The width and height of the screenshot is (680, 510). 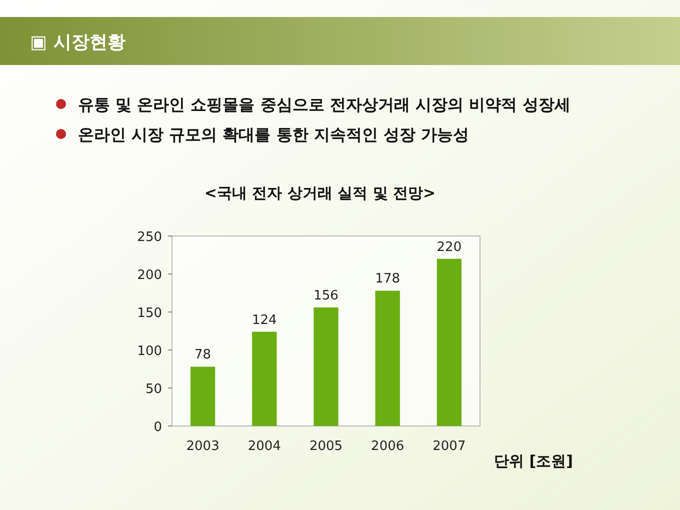 What do you see at coordinates (449, 446) in the screenshot?
I see `x-tick-label: 2007` at bounding box center [449, 446].